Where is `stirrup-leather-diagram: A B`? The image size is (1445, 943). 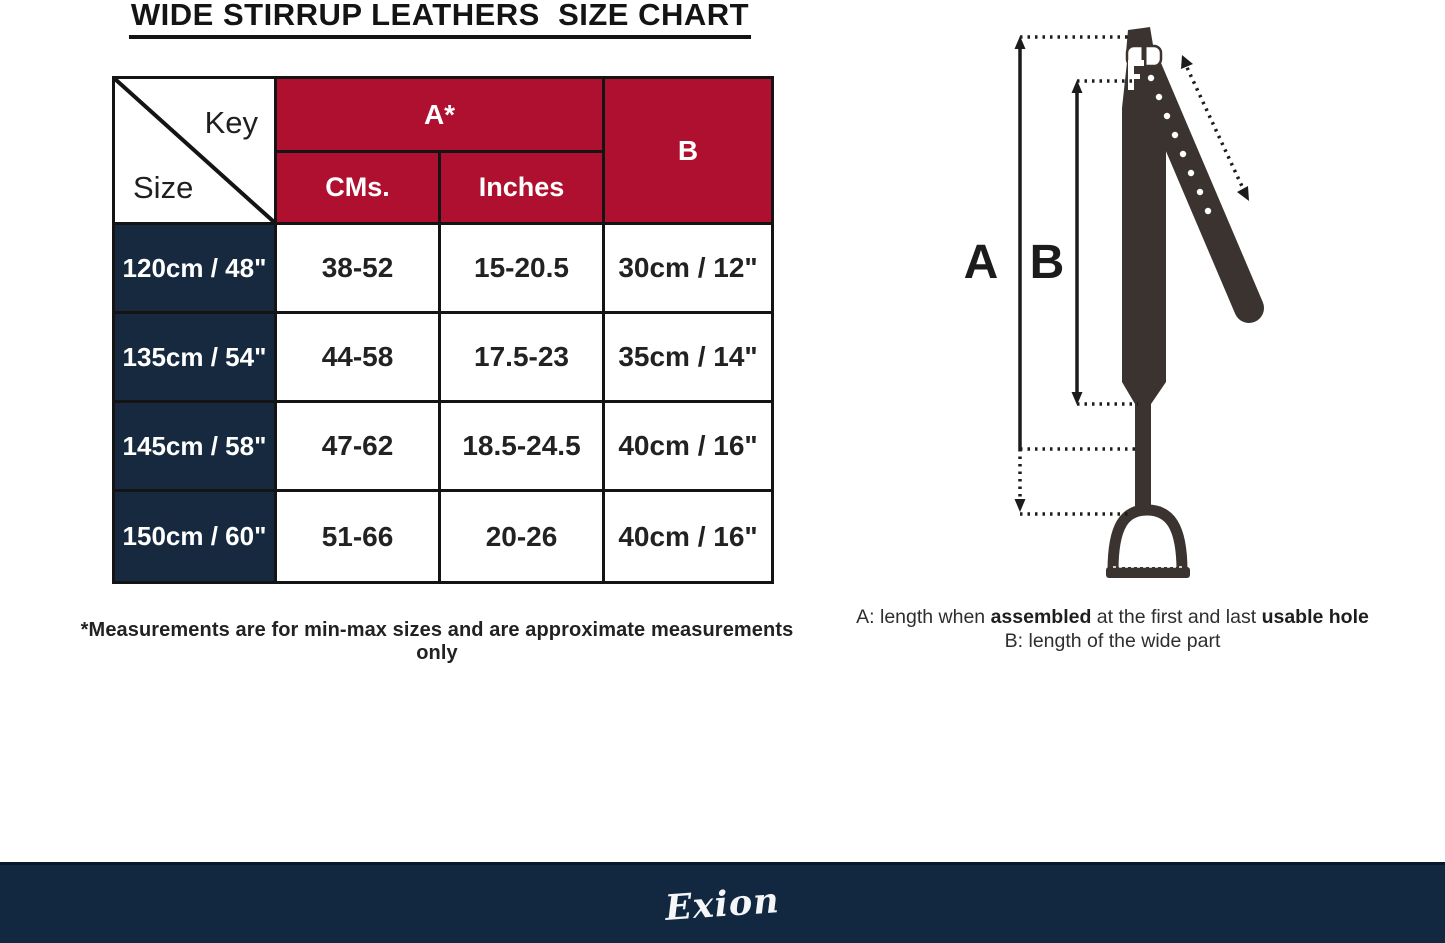
stirrup-leather-diagram: A B is located at coordinates (1114, 302).